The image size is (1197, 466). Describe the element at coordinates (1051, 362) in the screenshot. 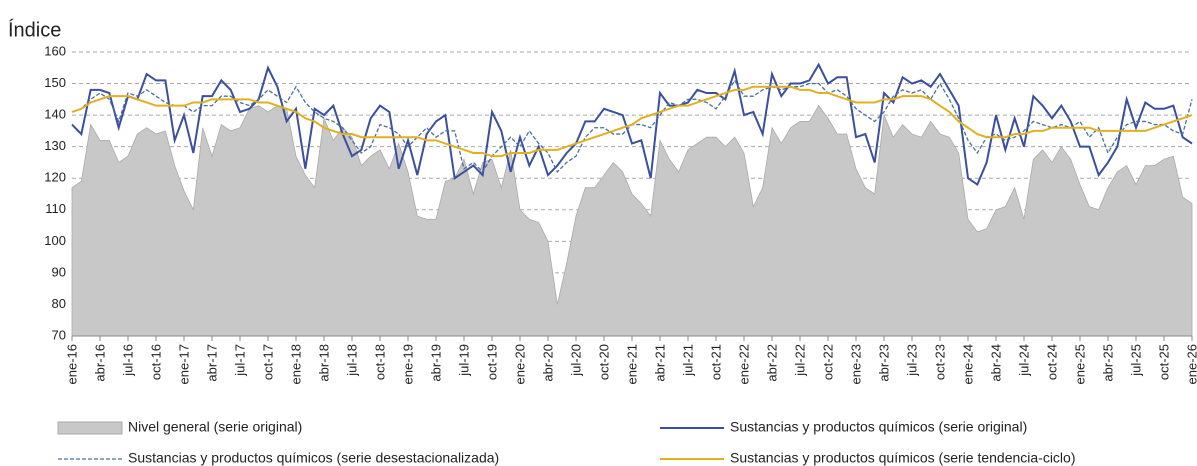

I see `x-tick-label: oct-24` at that location.